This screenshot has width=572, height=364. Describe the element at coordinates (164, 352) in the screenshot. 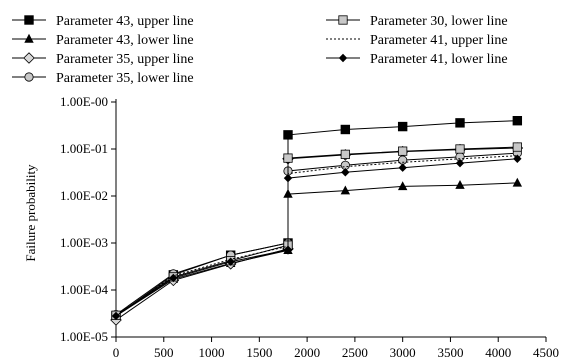

I see `x-tick-label: 500` at that location.